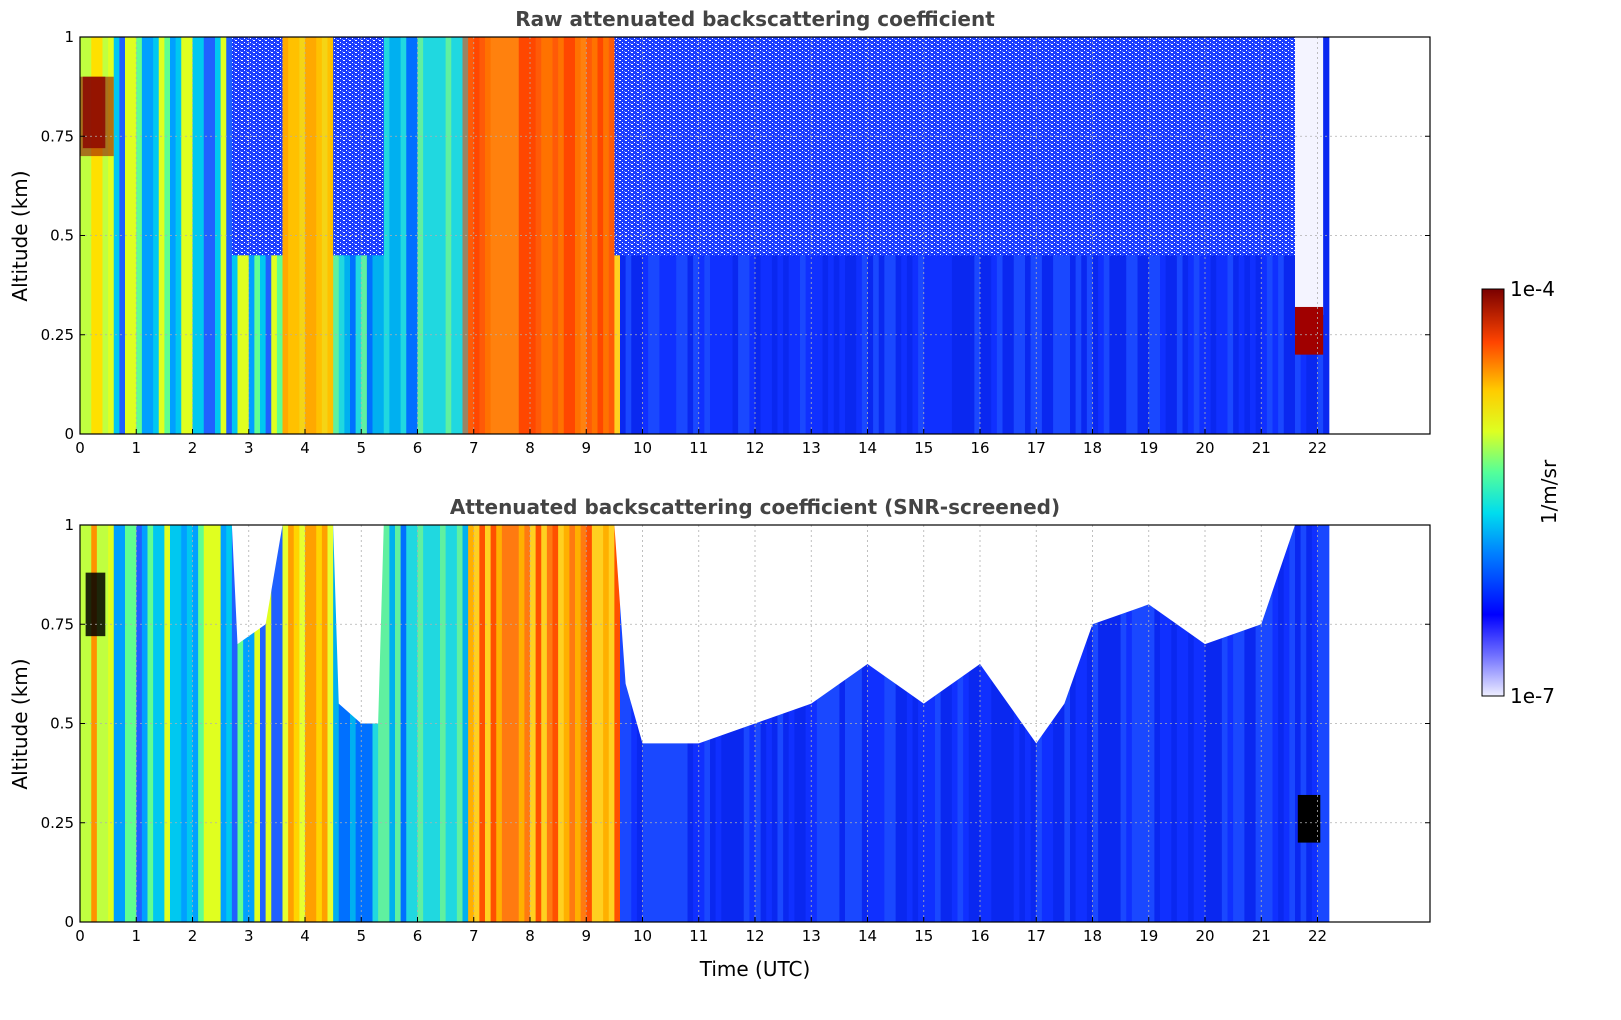  I want to click on x-tick-label: 18, so click(1092, 448).